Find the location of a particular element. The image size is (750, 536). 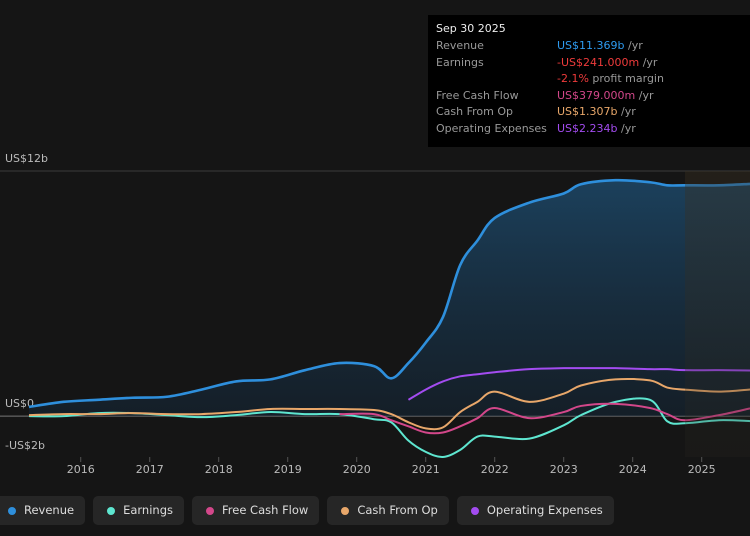

x-tick-label: 2020 is located at coordinates (357, 469).